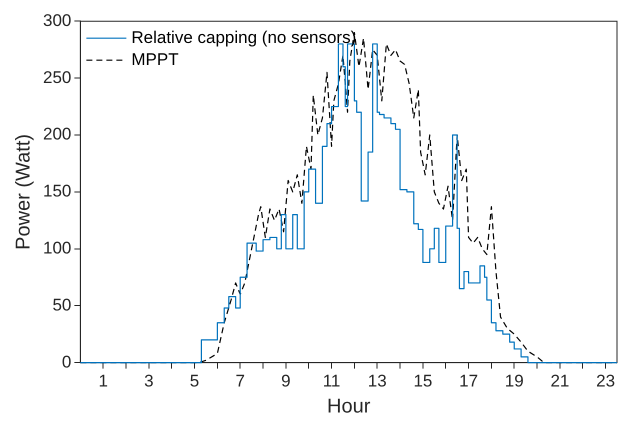  I want to click on x-axis-title: Hour, so click(349, 407).